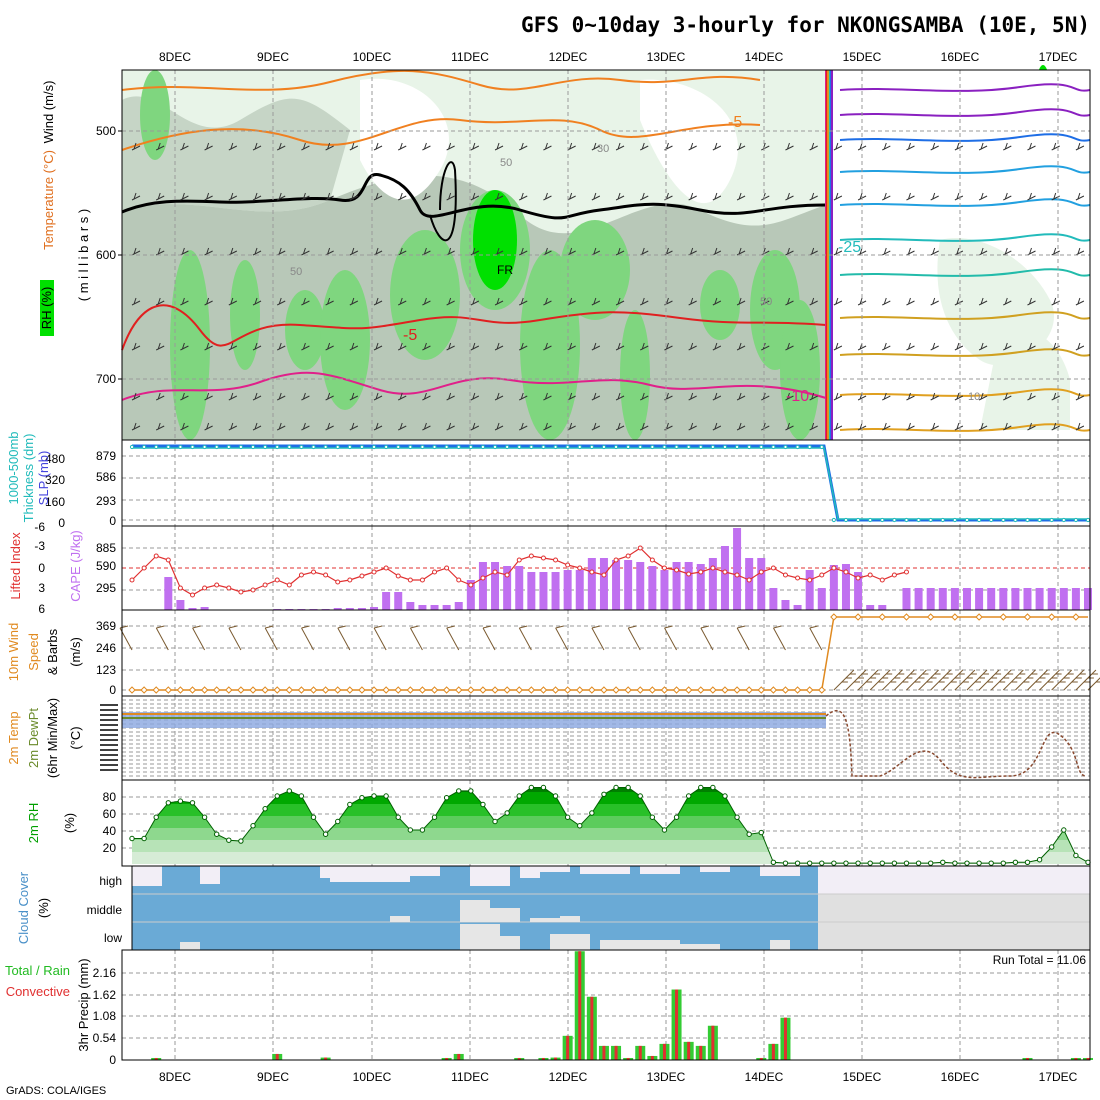 This screenshot has height=1100, width=1100. What do you see at coordinates (603, 149) in the screenshot?
I see `label-30: 30` at bounding box center [603, 149].